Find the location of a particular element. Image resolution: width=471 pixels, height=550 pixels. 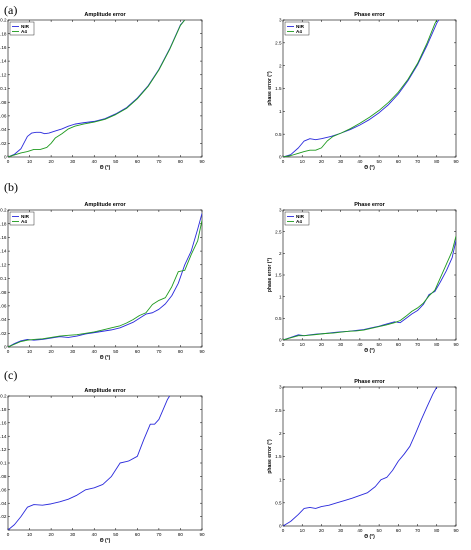

y-tick-label: 0 is located at coordinates (280, 157).